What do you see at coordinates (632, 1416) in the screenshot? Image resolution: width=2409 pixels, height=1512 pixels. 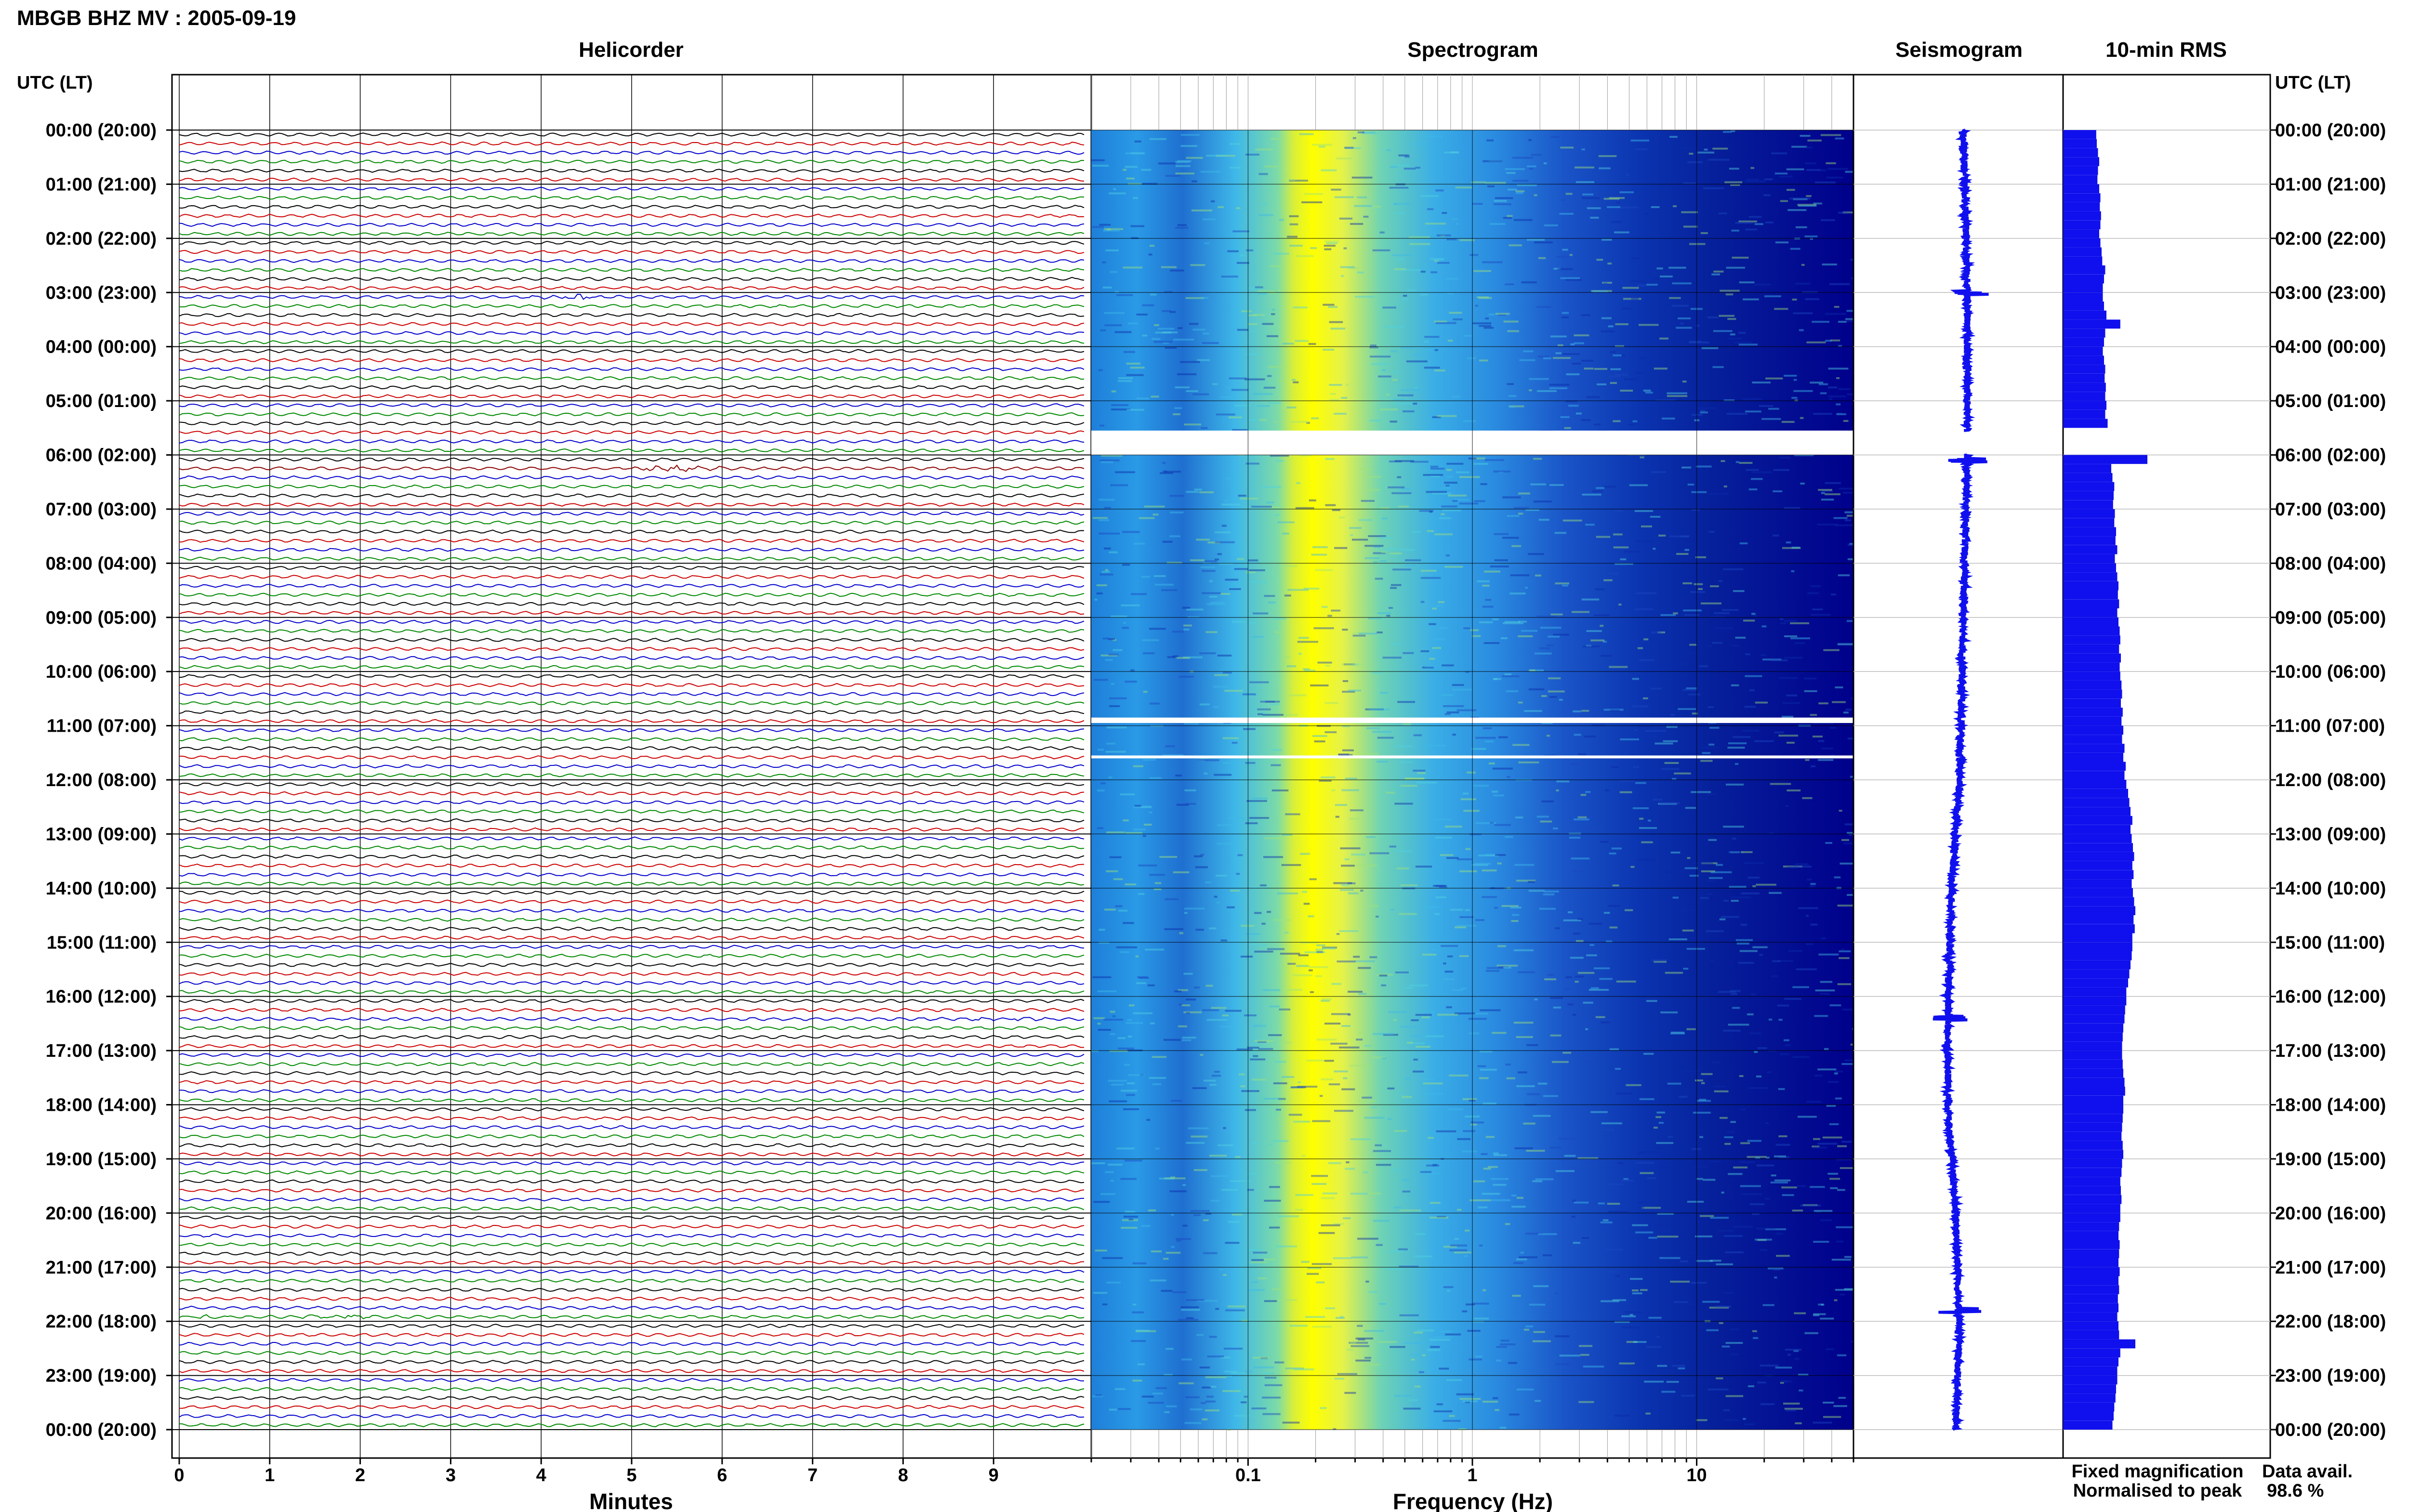 I see `helicorder-trace` at bounding box center [632, 1416].